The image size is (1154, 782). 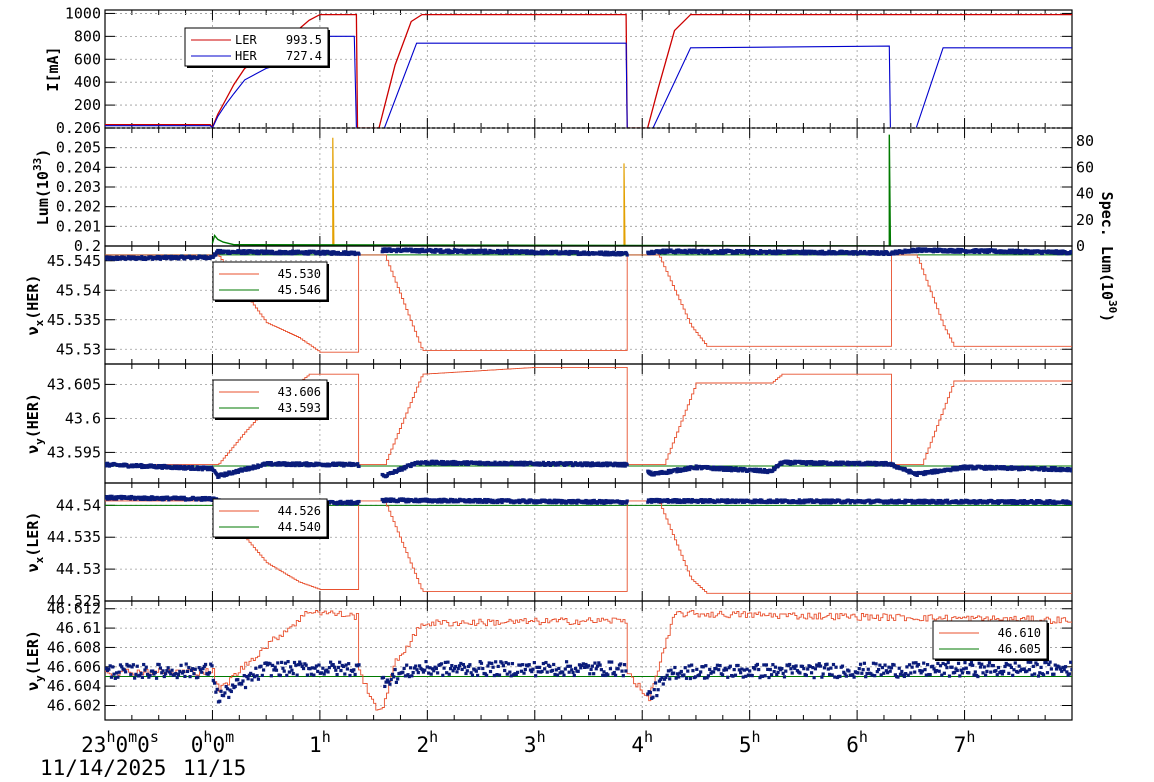 I want to click on y-axis-label: Spec. Lum(1030), so click(x=1108, y=257).